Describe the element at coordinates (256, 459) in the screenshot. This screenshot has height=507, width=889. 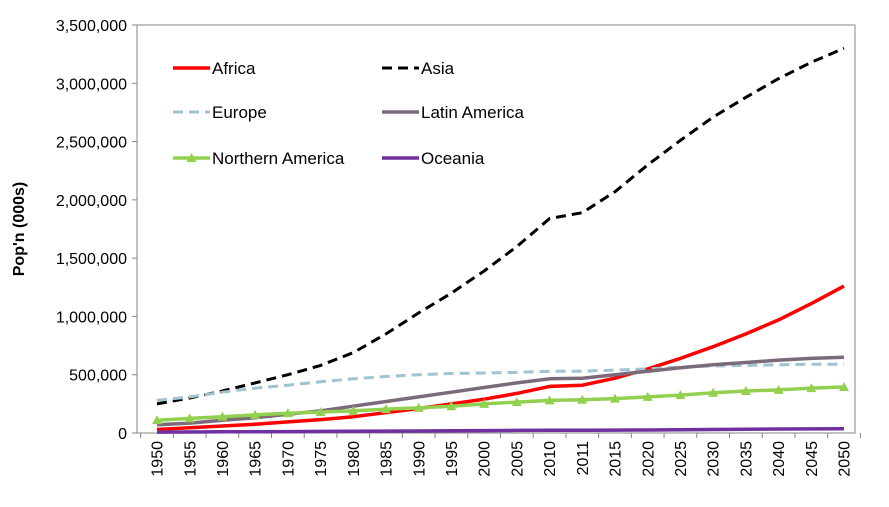
I see `x-tick-label: 1965` at that location.